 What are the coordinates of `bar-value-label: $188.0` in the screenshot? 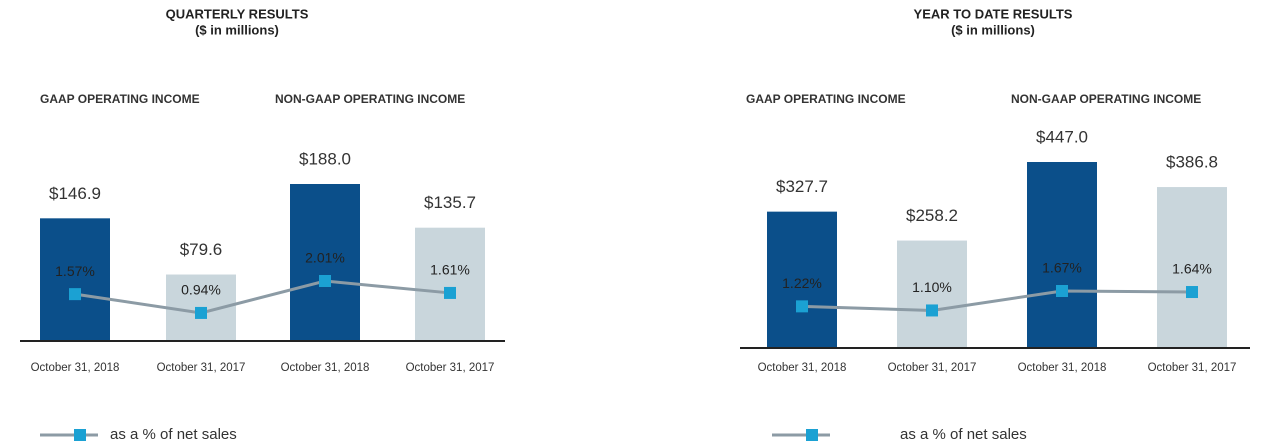 It's located at (325, 158).